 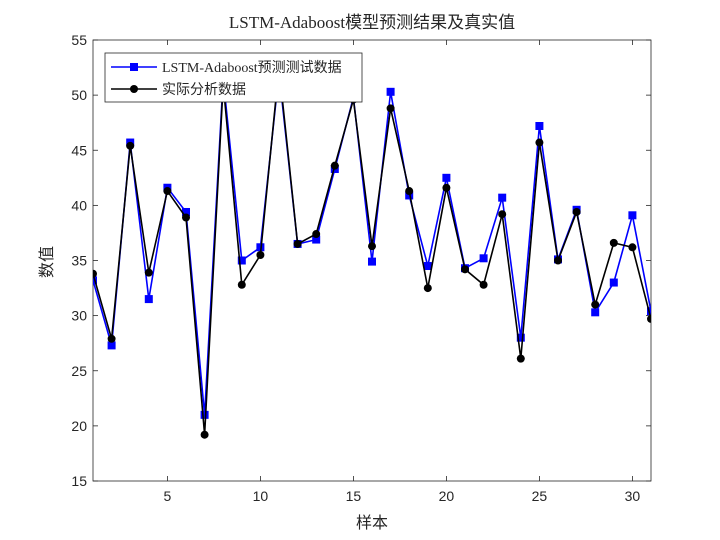 I want to click on x-tick-label: 15, so click(x=354, y=496).